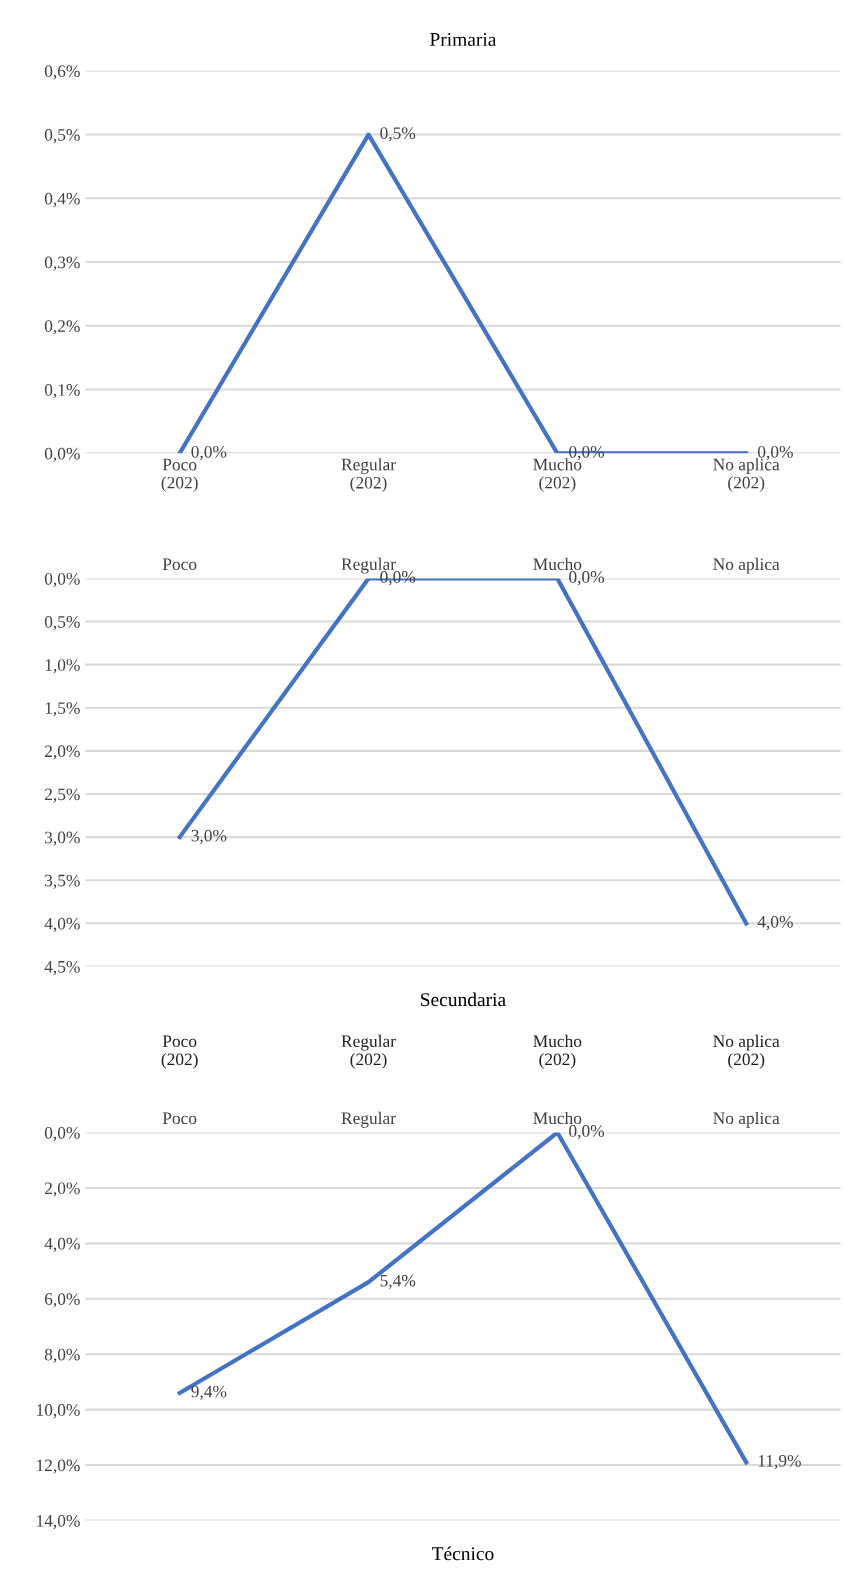 The width and height of the screenshot is (844, 1574). I want to click on text: No aplica (202), so click(746, 1051).